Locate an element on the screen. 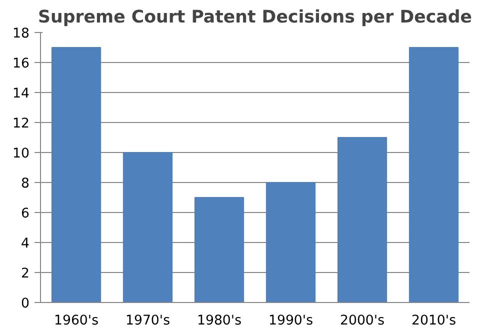  y-tick-label: 10 is located at coordinates (21, 154).